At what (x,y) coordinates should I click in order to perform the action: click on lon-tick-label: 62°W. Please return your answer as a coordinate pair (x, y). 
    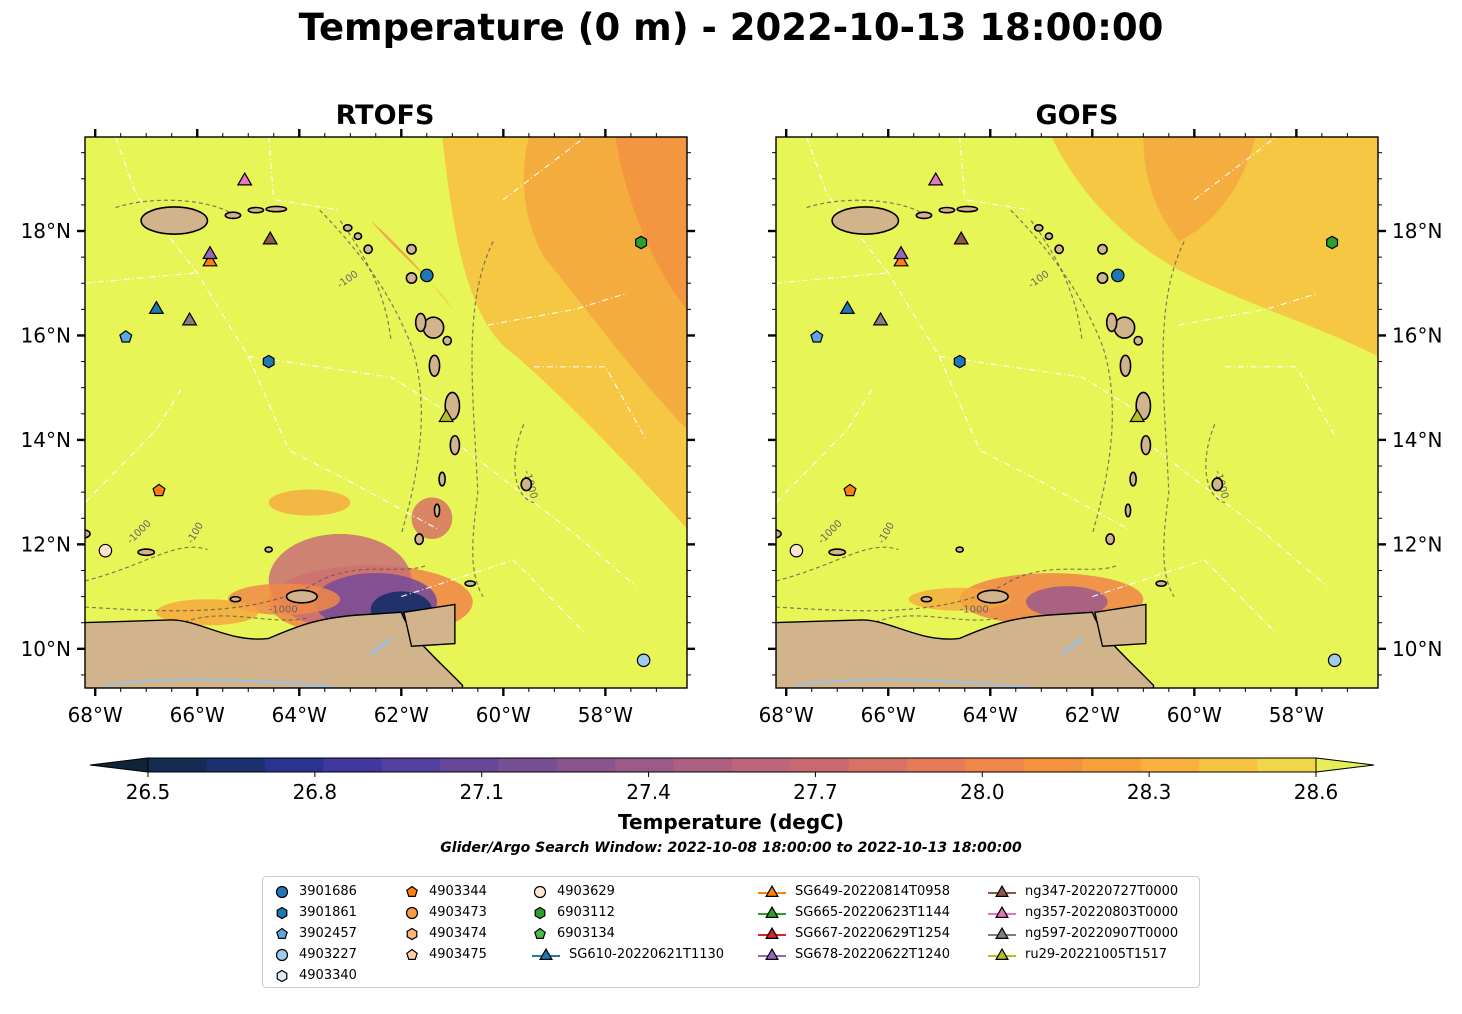
    Looking at the image, I should click on (1092, 715).